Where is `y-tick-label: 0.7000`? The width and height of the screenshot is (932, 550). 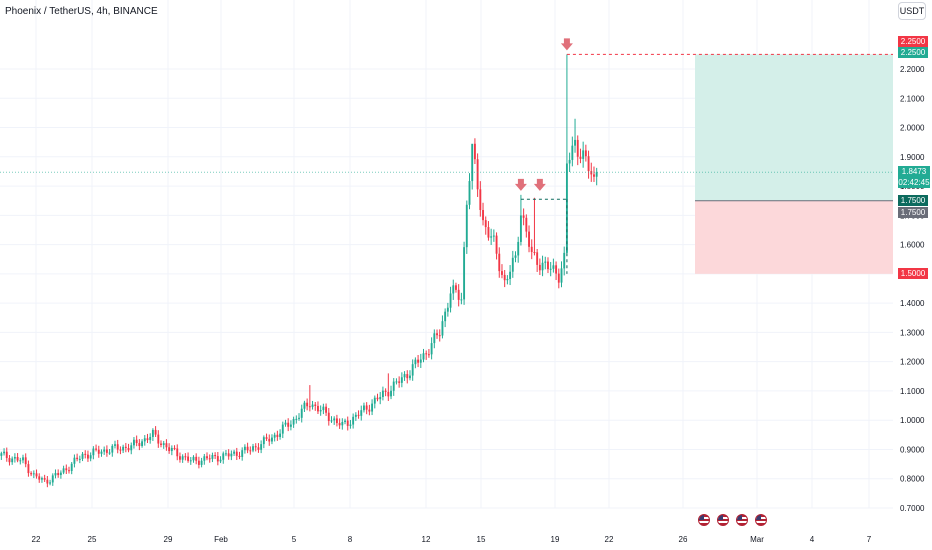 y-tick-label: 0.7000 is located at coordinates (912, 508).